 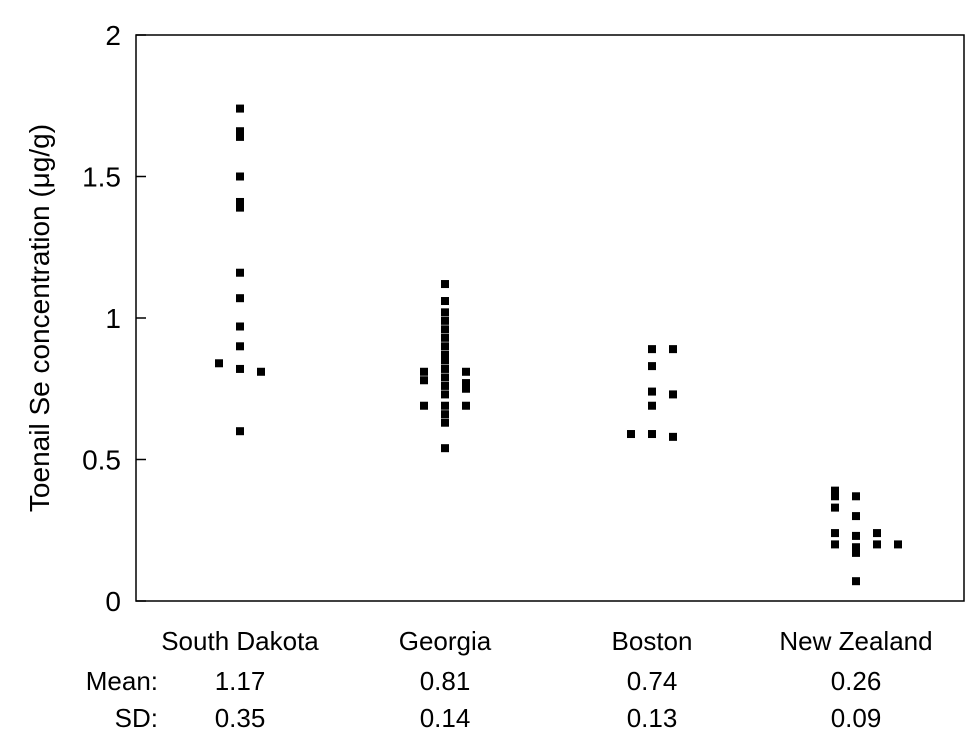 I want to click on sd-value: 0.13, so click(x=652, y=718).